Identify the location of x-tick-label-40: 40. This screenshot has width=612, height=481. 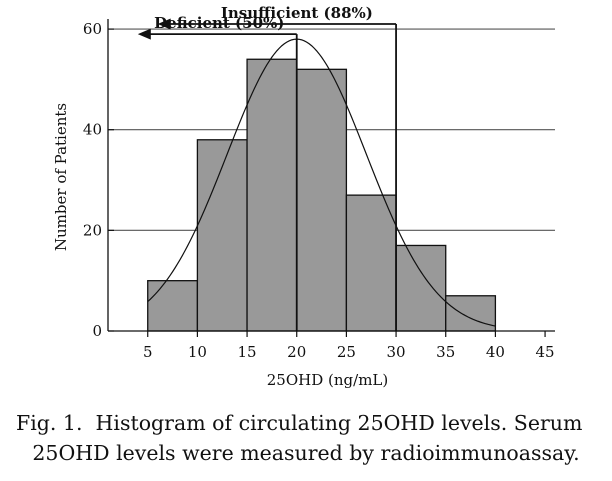
(495, 352).